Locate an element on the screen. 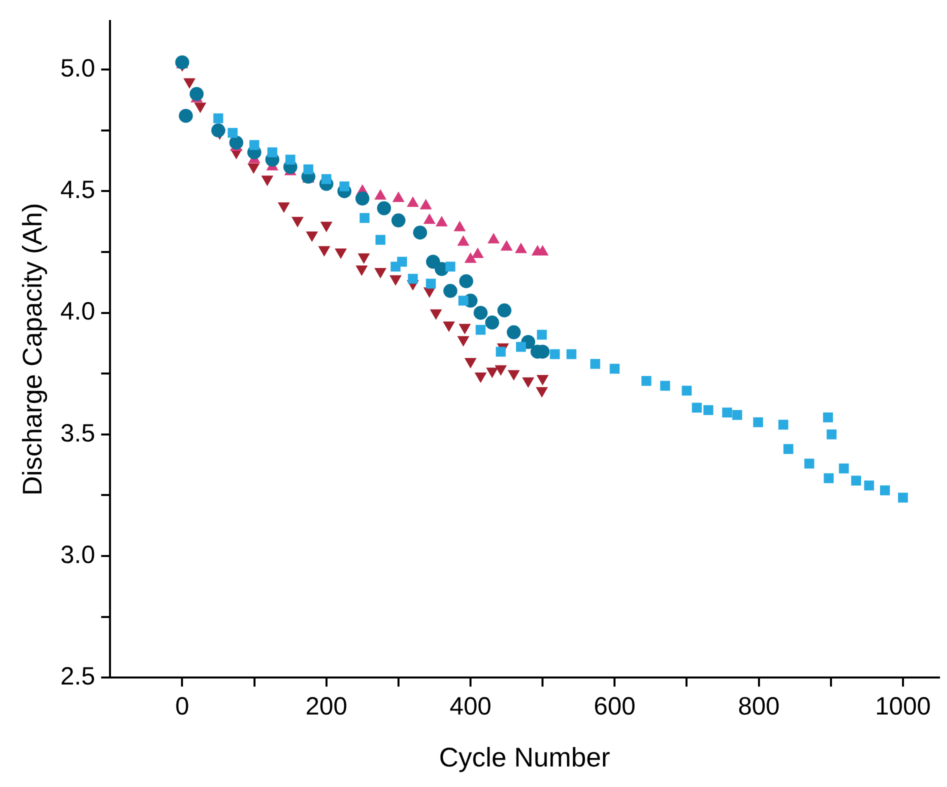 This screenshot has width=947, height=787. x-tick-label: 600 is located at coordinates (615, 706).